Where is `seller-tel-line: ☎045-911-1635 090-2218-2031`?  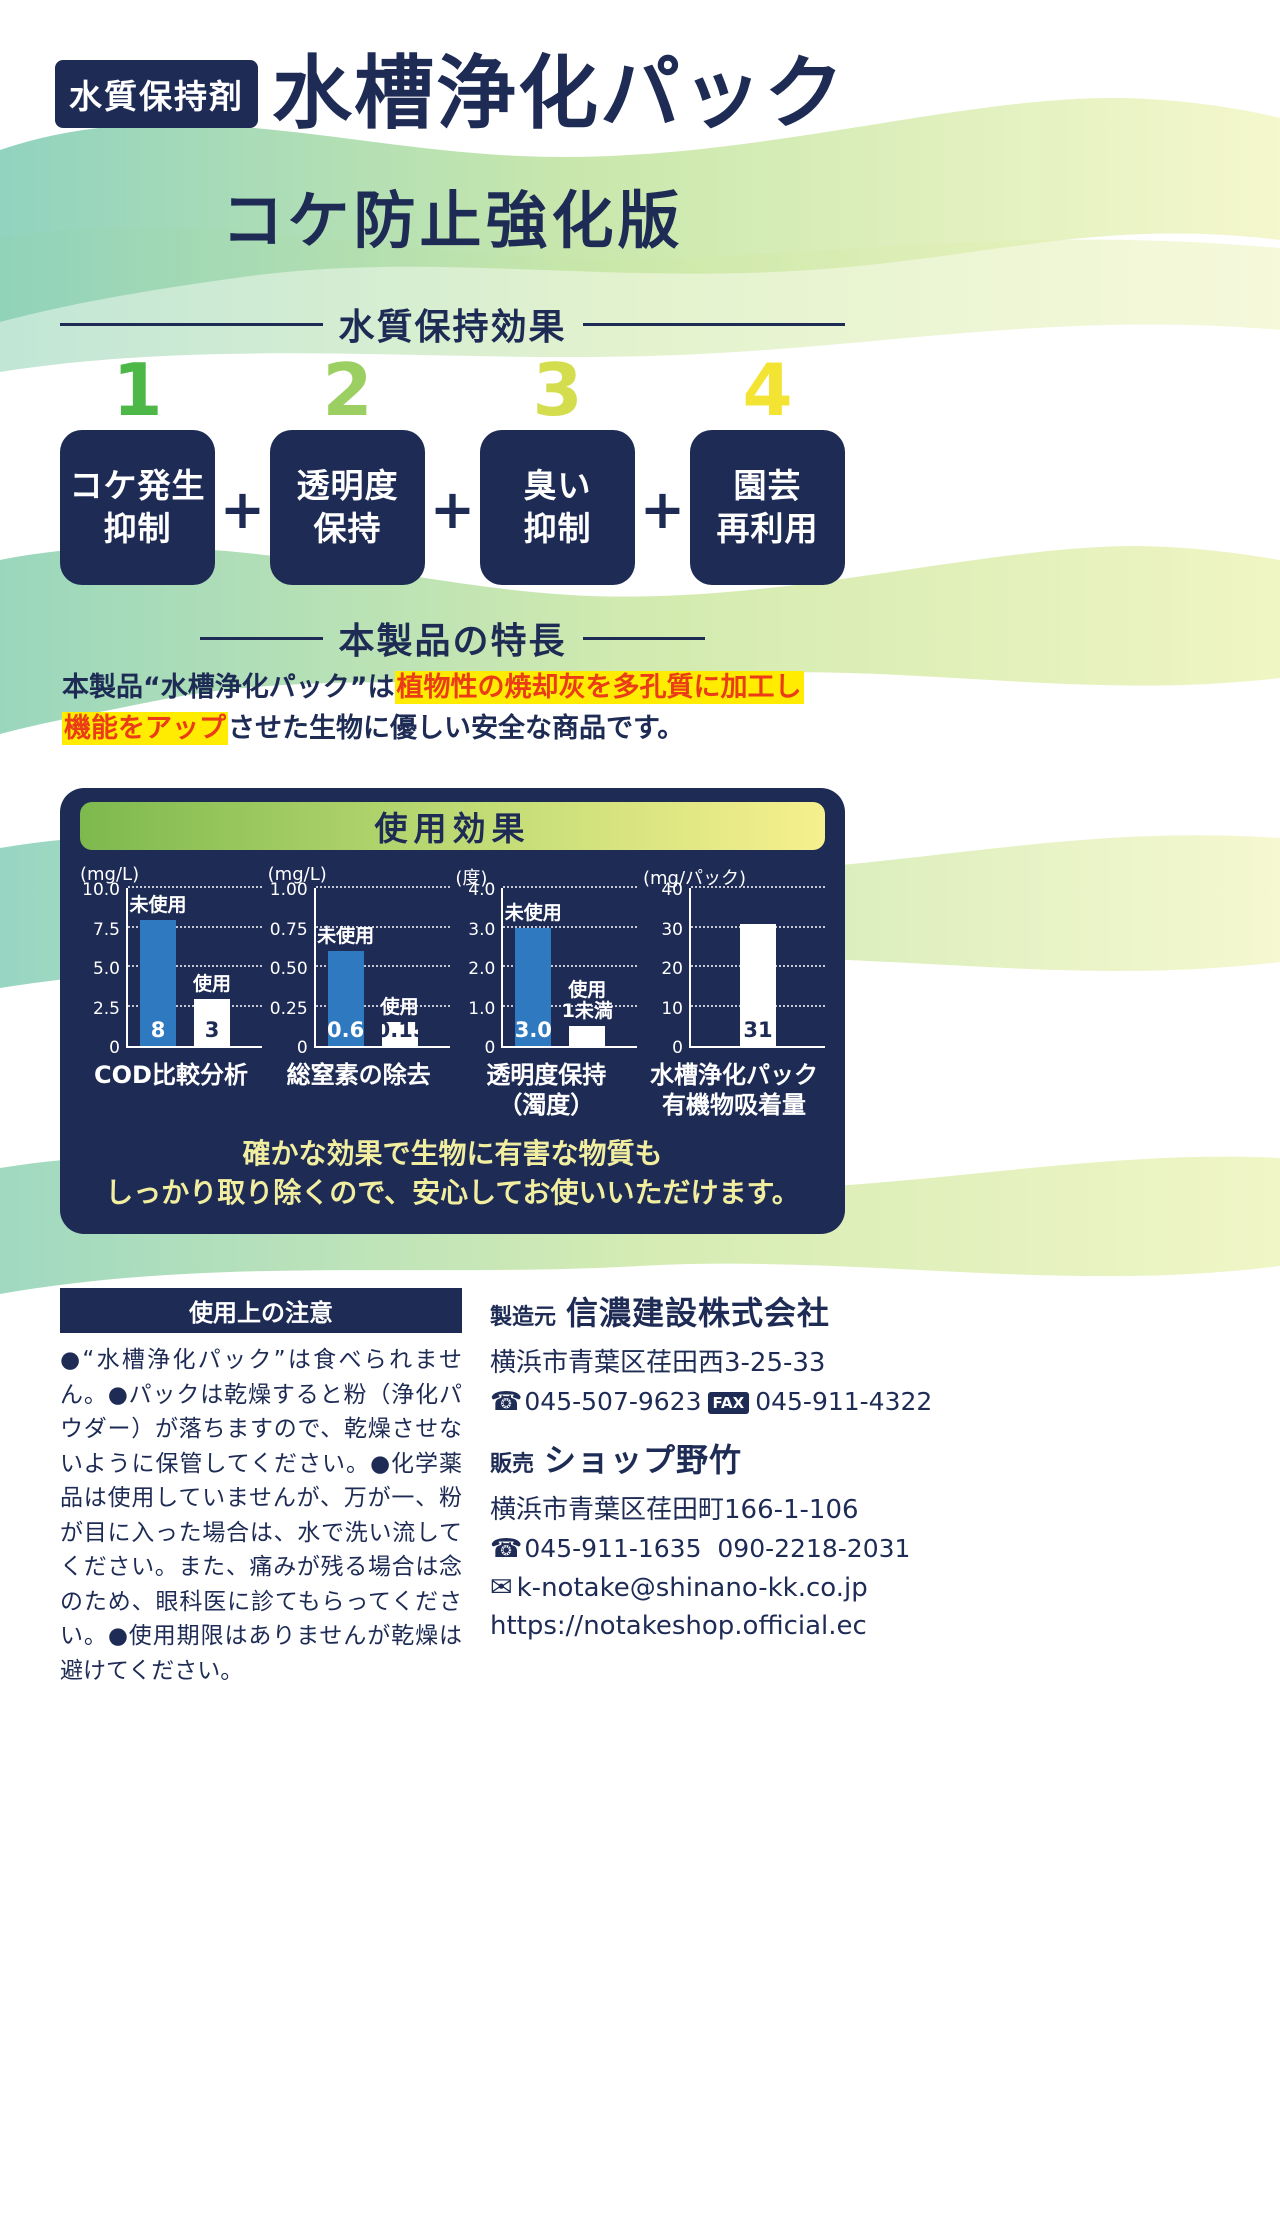 seller-tel-line: ☎045-911-1635 090-2218-2031 is located at coordinates (700, 1549).